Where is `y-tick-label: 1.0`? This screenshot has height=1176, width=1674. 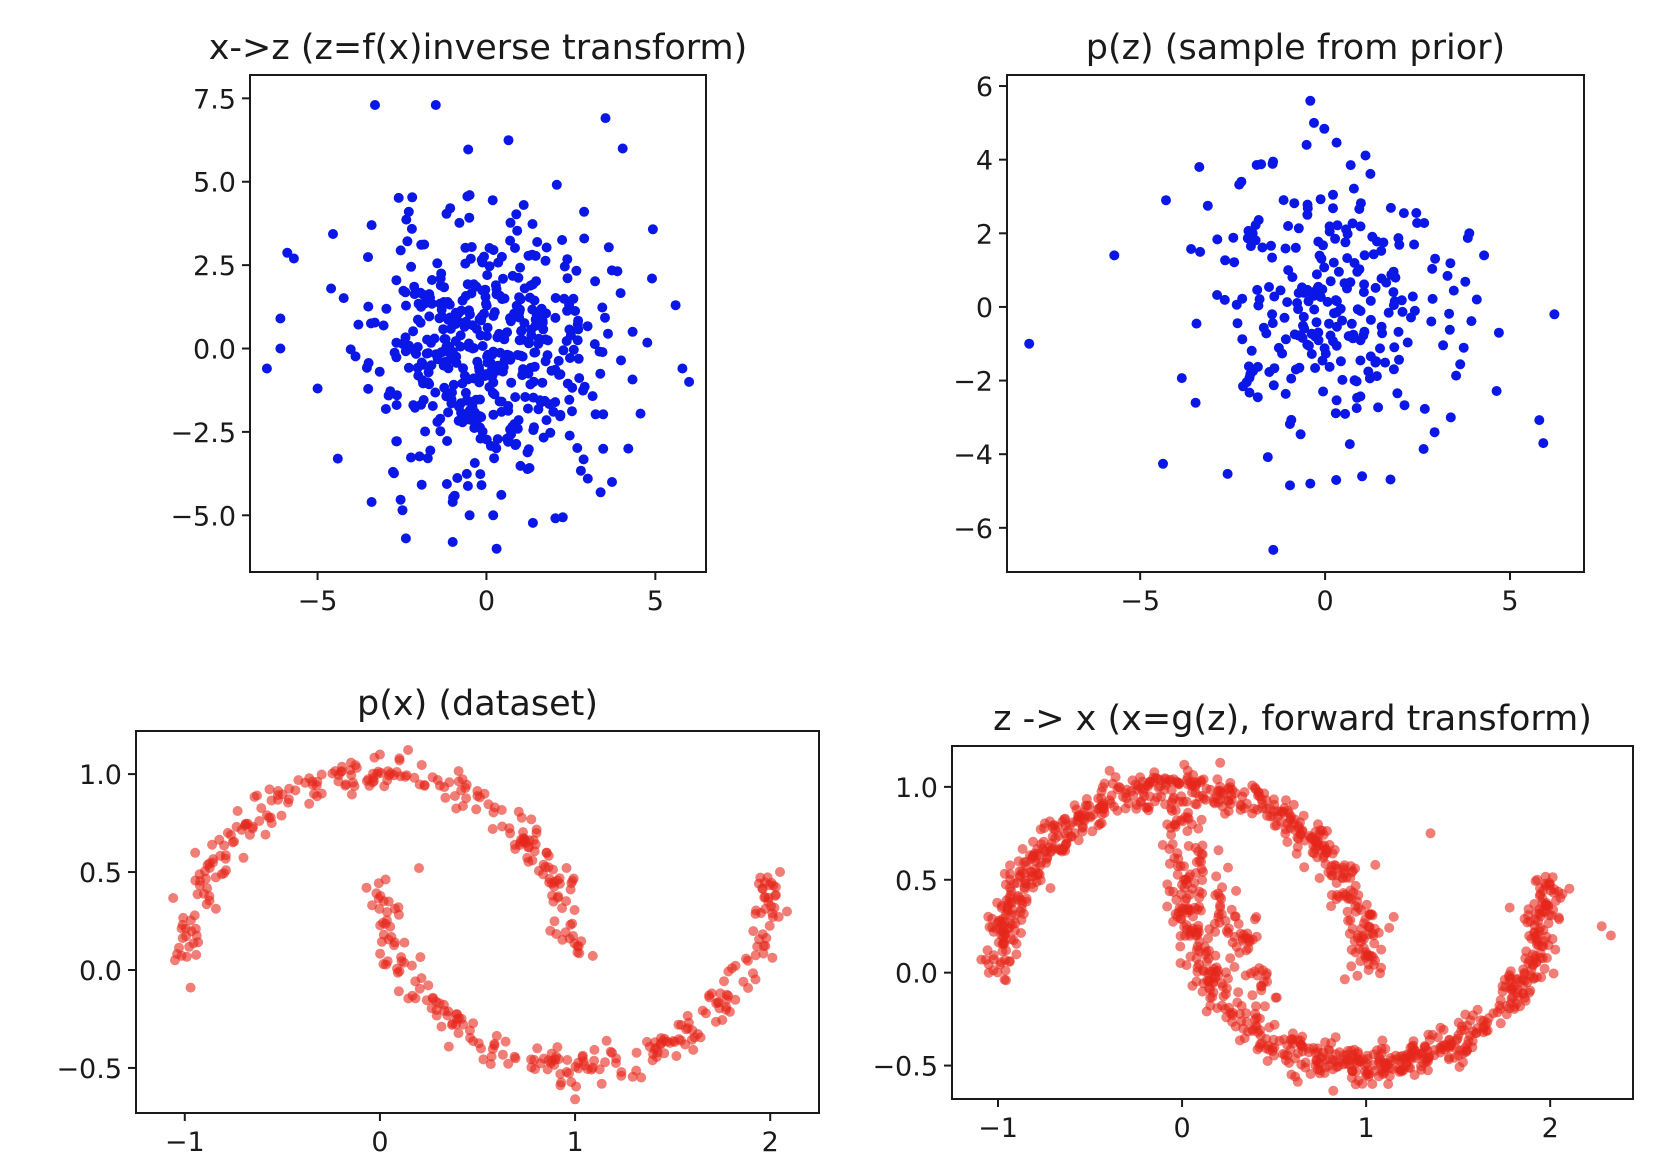
y-tick-label: 1.0 is located at coordinates (100, 775).